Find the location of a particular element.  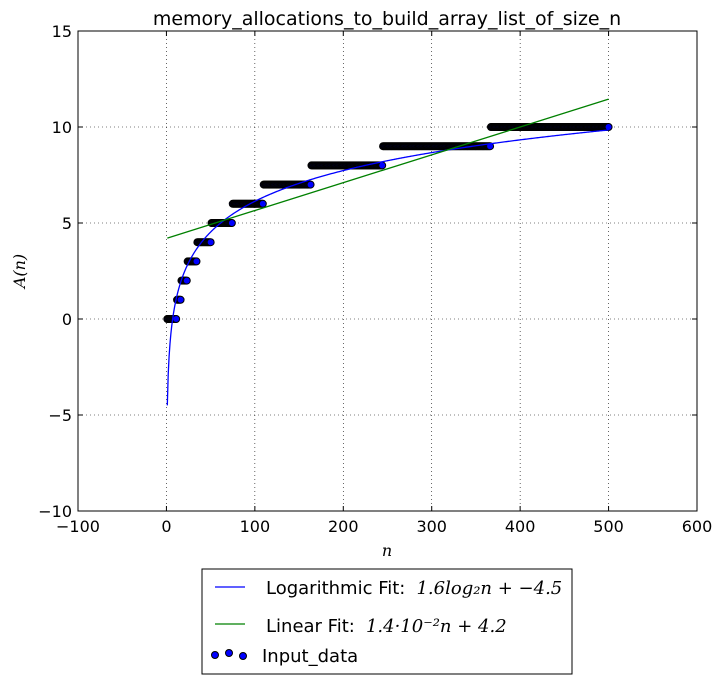

legend-linear-fit-formula: 1.4·10⁻²n + 4.2 is located at coordinates (436, 626).